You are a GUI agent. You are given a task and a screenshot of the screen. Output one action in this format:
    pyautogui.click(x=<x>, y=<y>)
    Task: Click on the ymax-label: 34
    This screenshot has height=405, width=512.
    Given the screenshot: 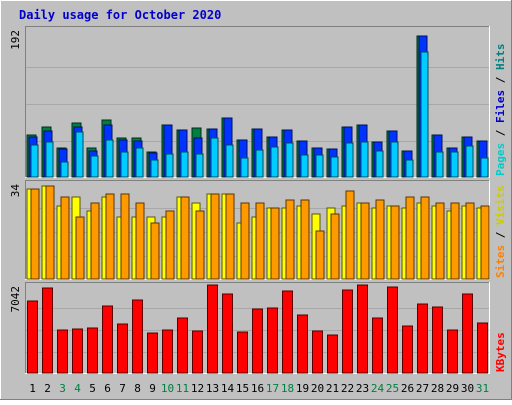 What is the action you would take?
    pyautogui.click(x=15, y=191)
    